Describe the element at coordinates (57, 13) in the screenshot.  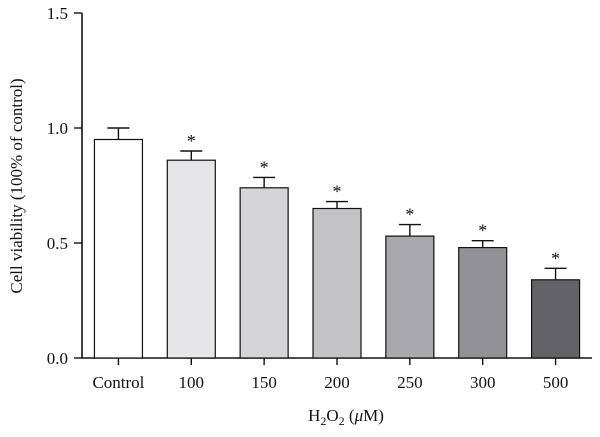
I see `y-tick-label: 1.5` at that location.